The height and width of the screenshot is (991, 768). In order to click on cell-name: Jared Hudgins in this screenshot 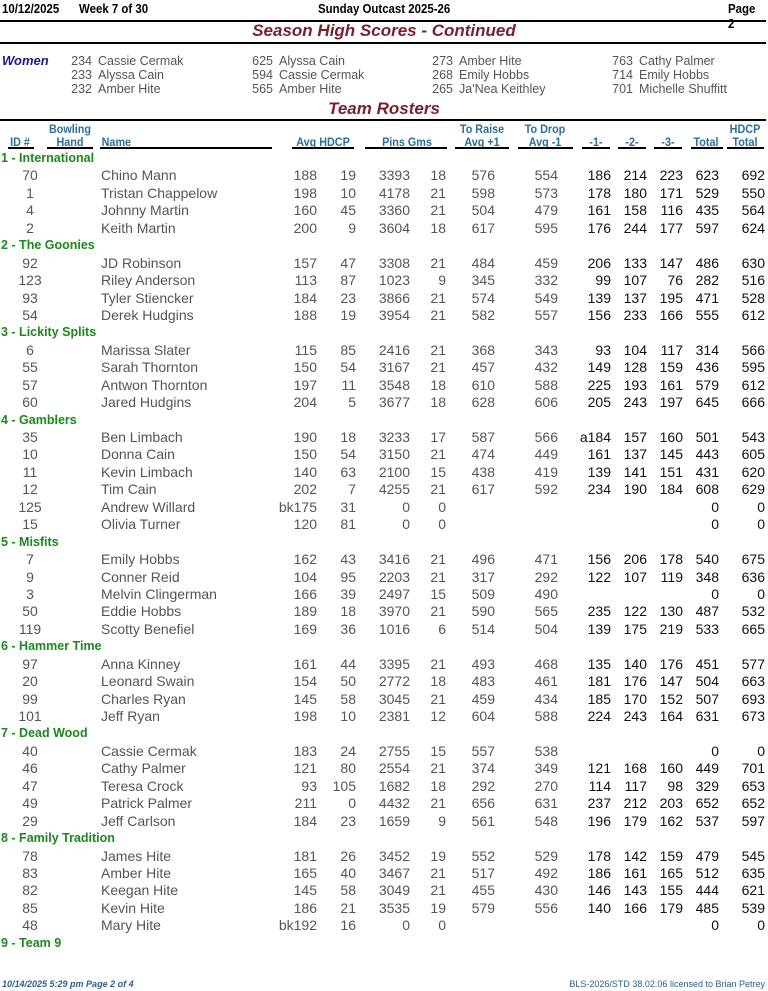, I will do `click(146, 402)`.